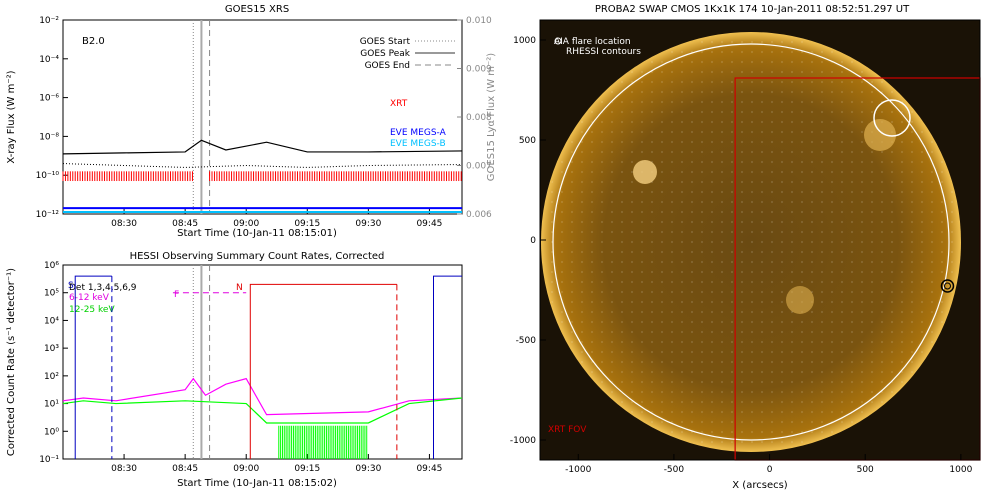  I want to click on hessi-y-tick-label: 10⁴, so click(51, 321).